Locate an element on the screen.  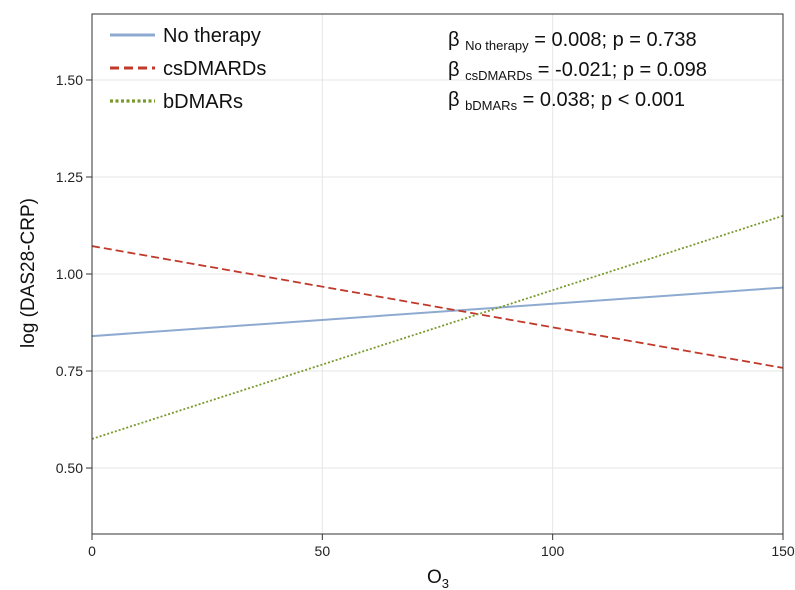
y-axis-ticks: 0.50 0.75 1.00 1.25 1.50 is located at coordinates (74, 274).